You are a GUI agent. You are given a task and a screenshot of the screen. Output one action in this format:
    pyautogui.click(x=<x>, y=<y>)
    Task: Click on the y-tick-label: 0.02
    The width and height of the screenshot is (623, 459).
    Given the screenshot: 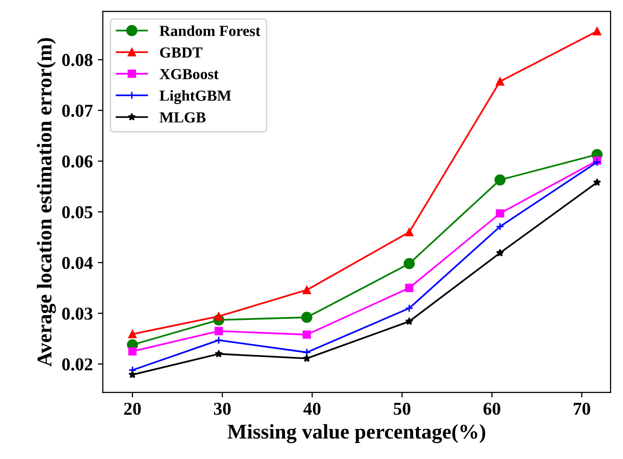 What is the action you would take?
    pyautogui.click(x=77, y=364)
    